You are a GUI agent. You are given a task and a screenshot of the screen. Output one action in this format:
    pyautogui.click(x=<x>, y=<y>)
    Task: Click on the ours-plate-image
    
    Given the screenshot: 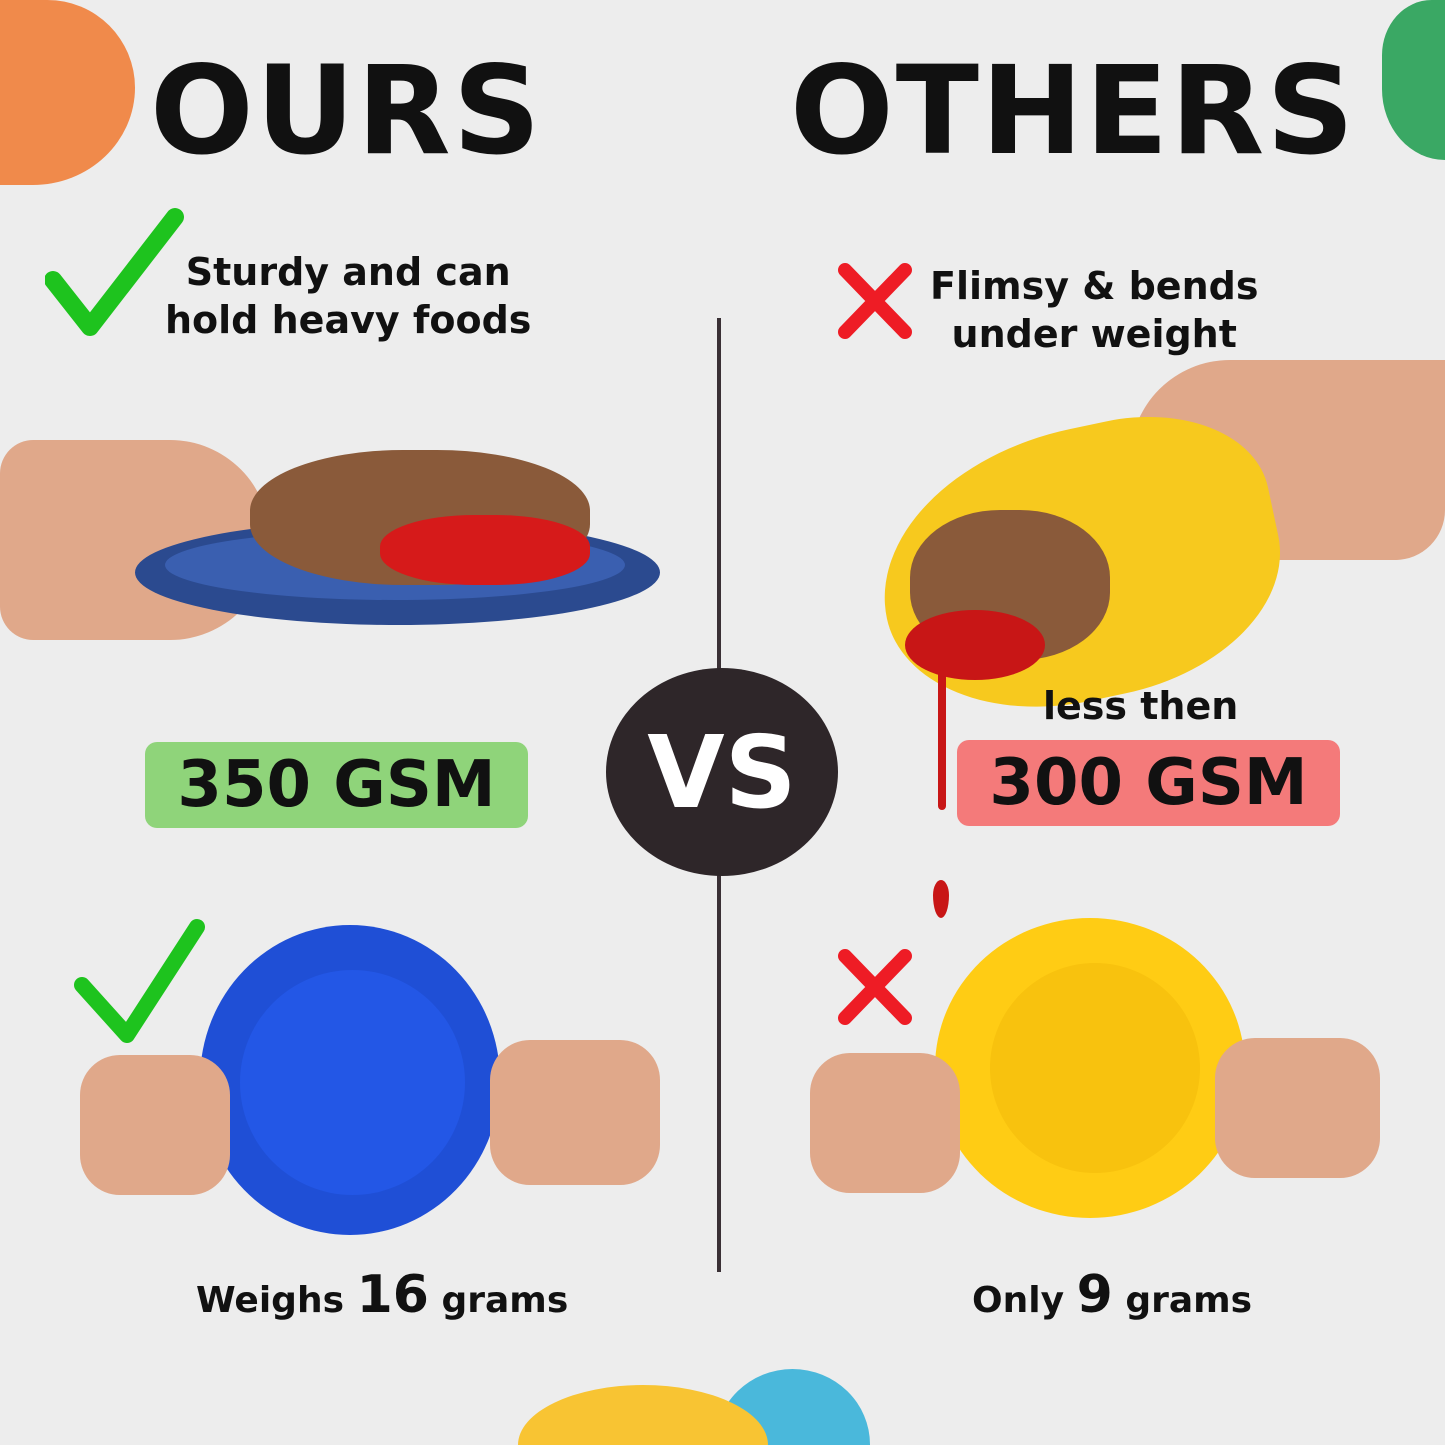 What is the action you would take?
    pyautogui.click(x=370, y=1082)
    